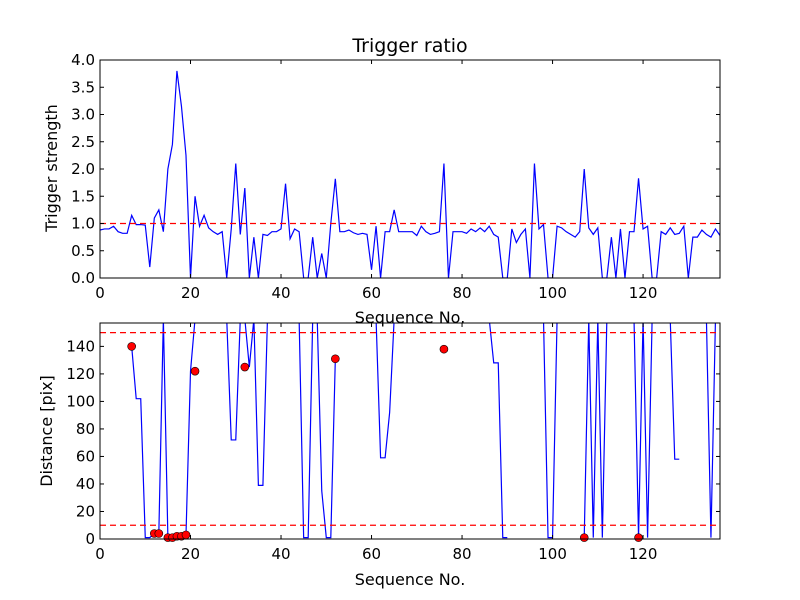  I want to click on y-tick-label: 140, so click(80, 346).